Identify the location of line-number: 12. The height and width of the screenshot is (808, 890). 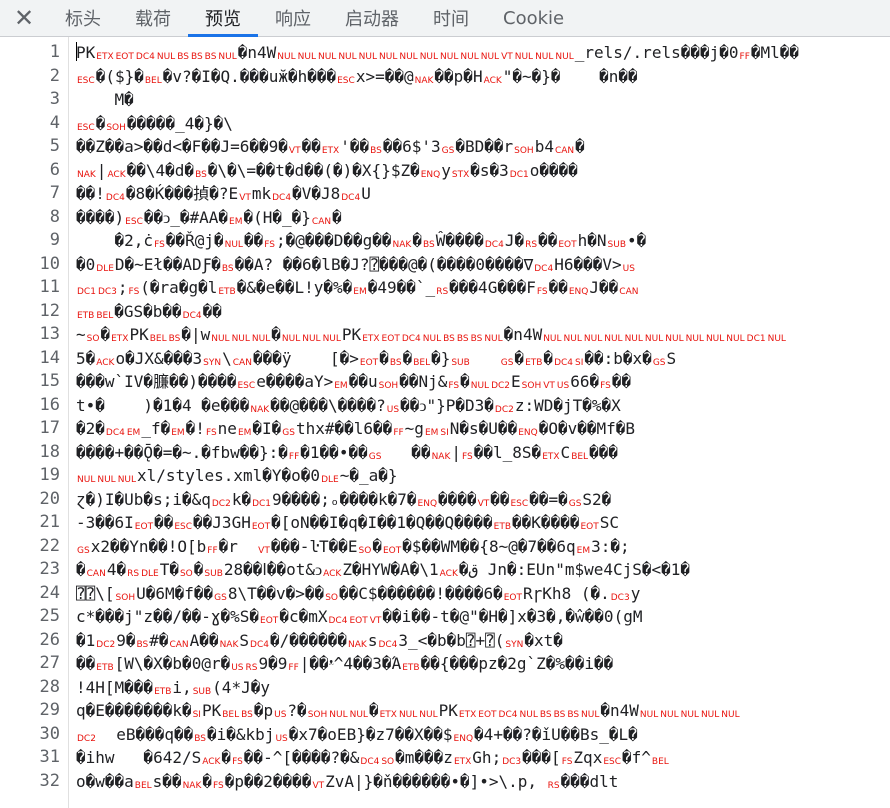
(49, 310).